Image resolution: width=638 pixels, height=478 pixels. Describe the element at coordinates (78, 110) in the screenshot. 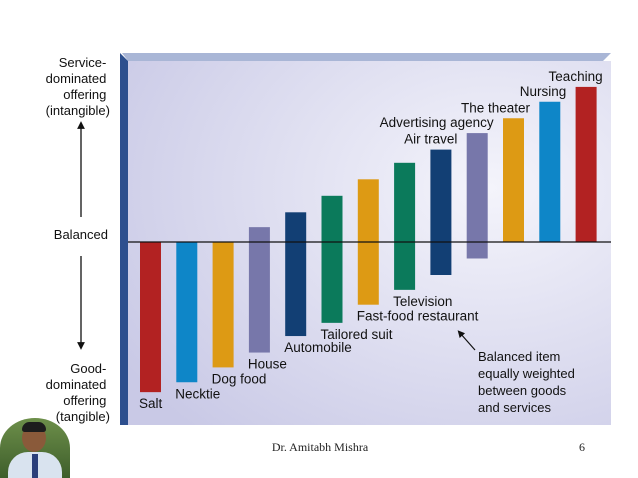

I see `y-label-top-line-4: (intangible)` at that location.